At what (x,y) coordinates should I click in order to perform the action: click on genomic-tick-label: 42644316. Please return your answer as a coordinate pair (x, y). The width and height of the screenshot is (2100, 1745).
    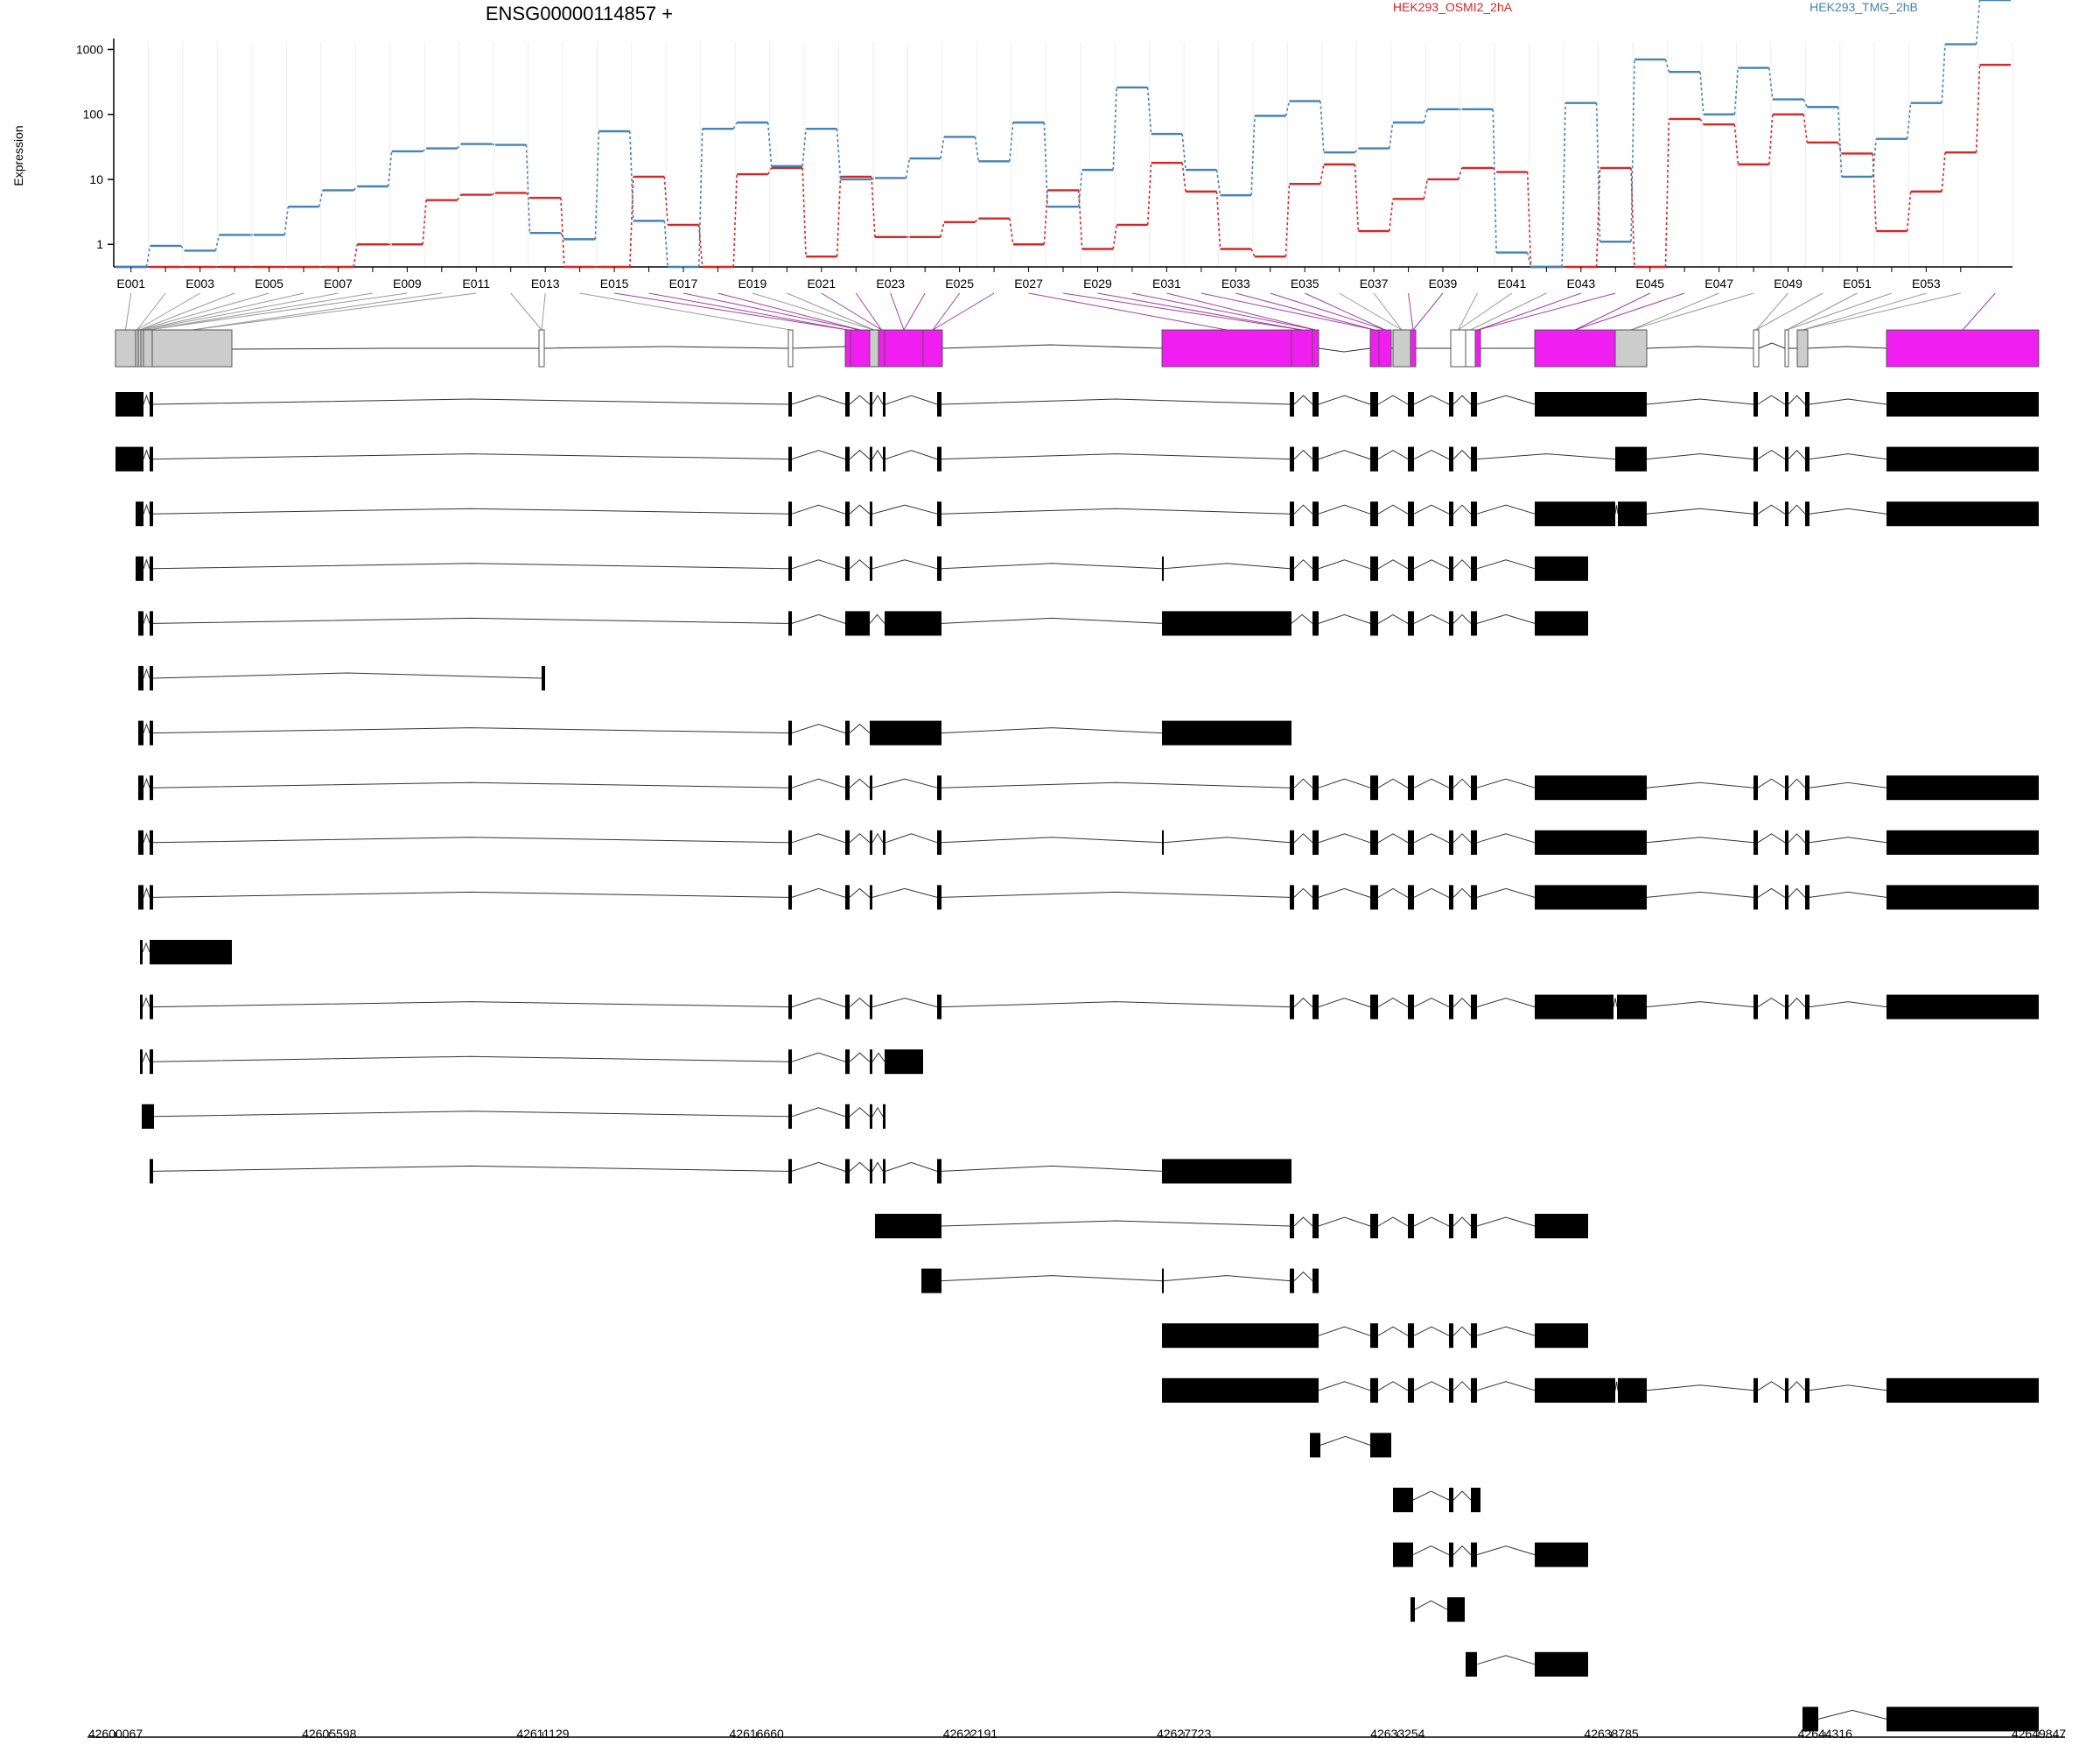
    Looking at the image, I should click on (1825, 1734).